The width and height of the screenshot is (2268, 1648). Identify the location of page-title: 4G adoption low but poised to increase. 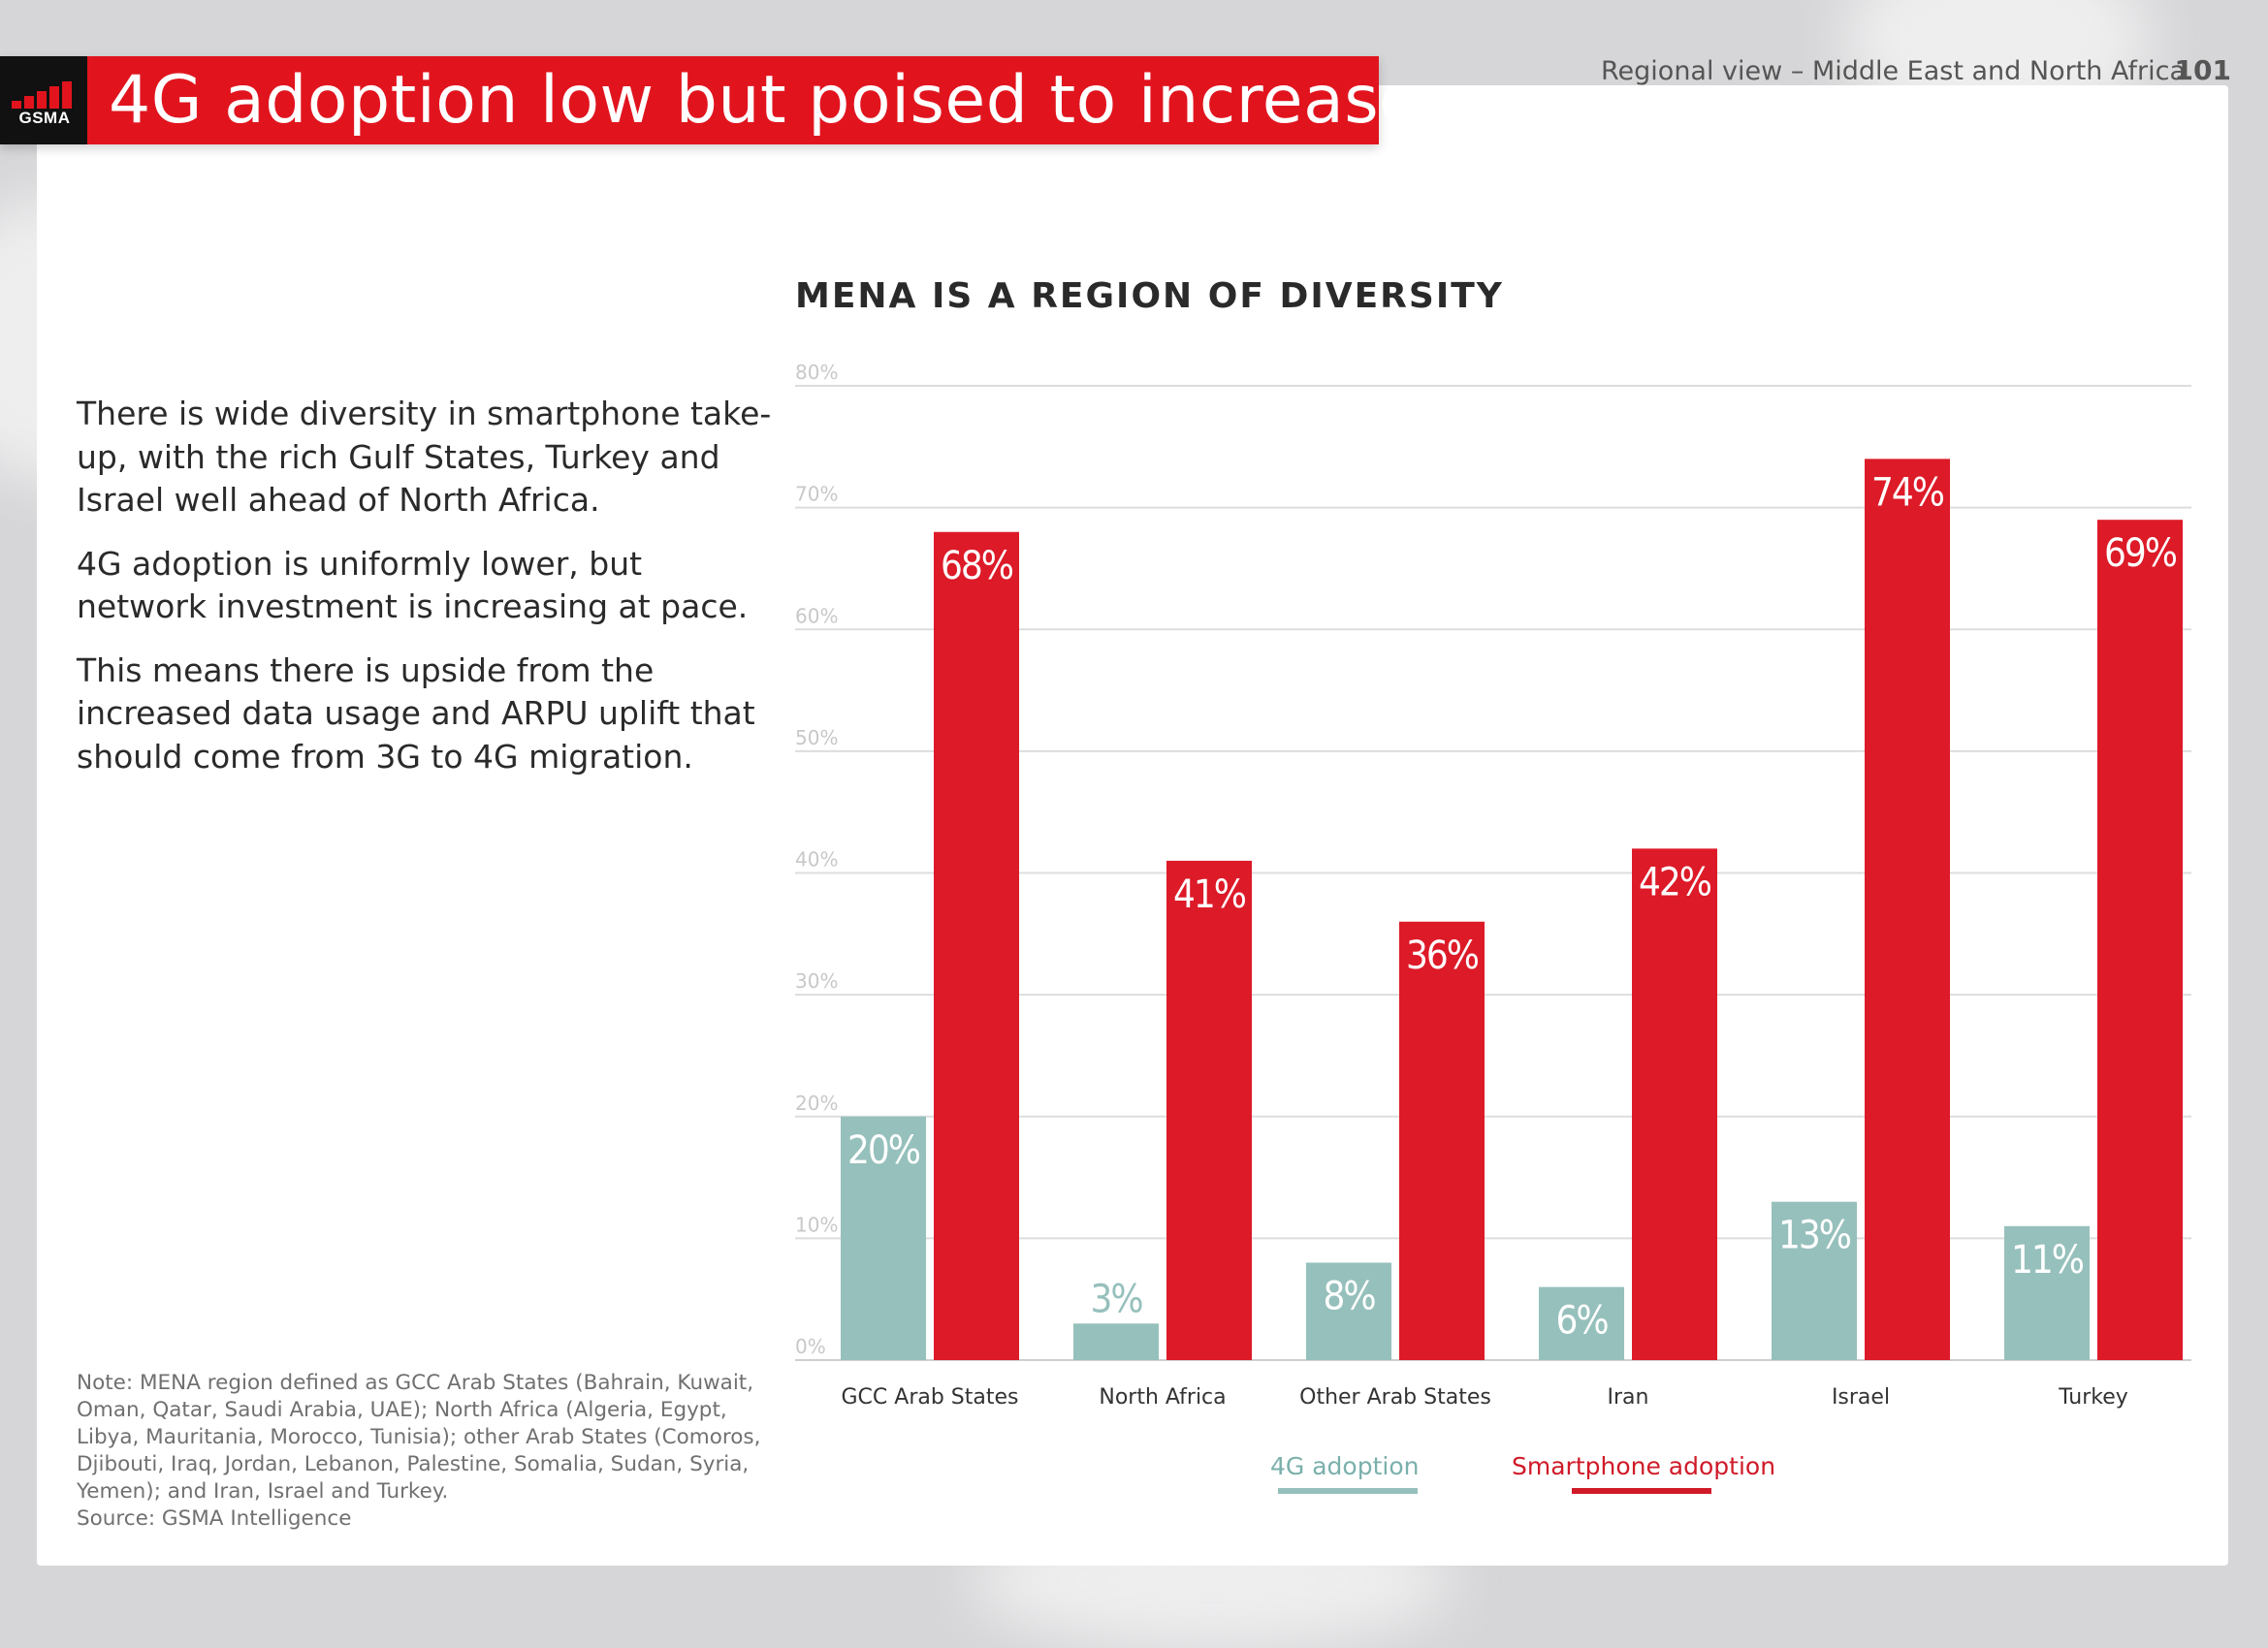
(765, 101).